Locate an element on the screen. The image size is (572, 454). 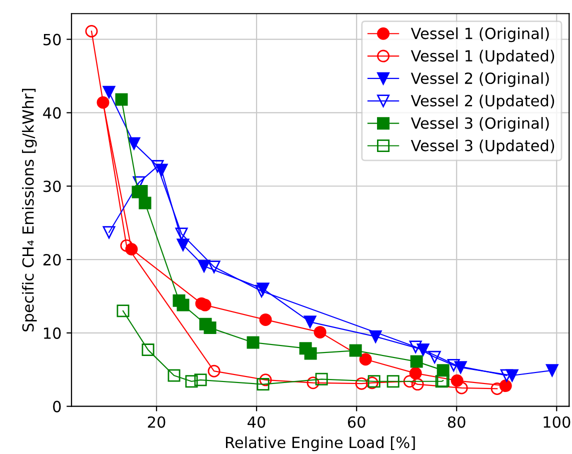
x-tick-label: 20 is located at coordinates (157, 422).